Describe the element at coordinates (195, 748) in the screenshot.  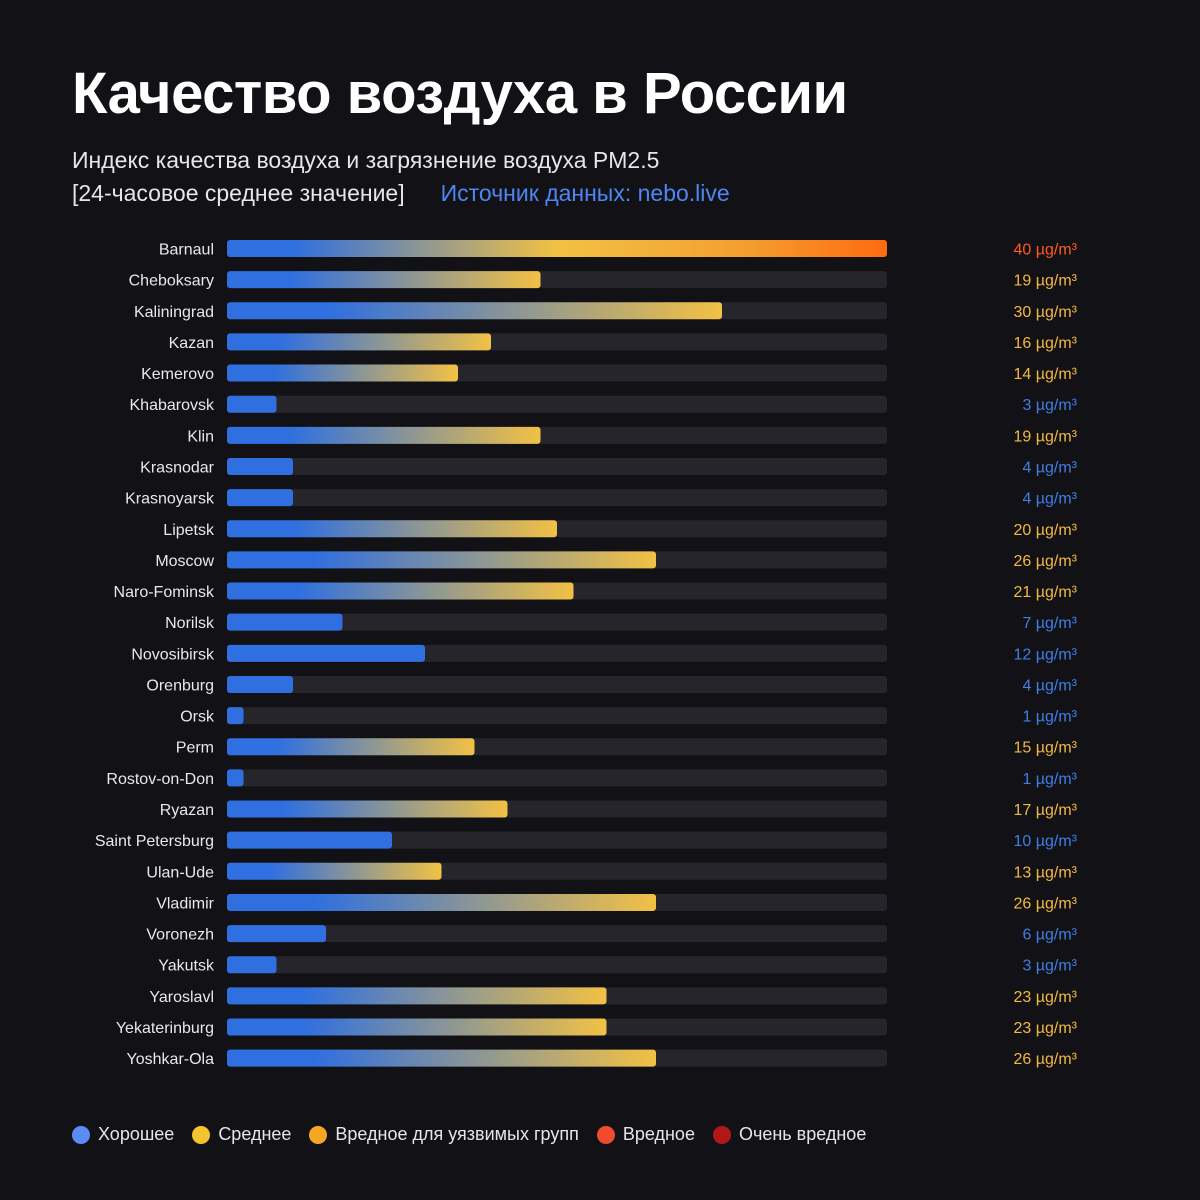
I see `city-label: Perm` at that location.